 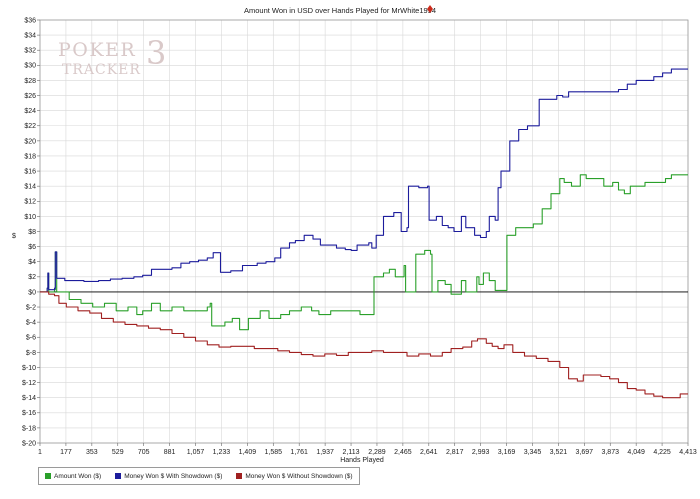 What do you see at coordinates (29, 443) in the screenshot?
I see `y-tick-label: $-20` at bounding box center [29, 443].